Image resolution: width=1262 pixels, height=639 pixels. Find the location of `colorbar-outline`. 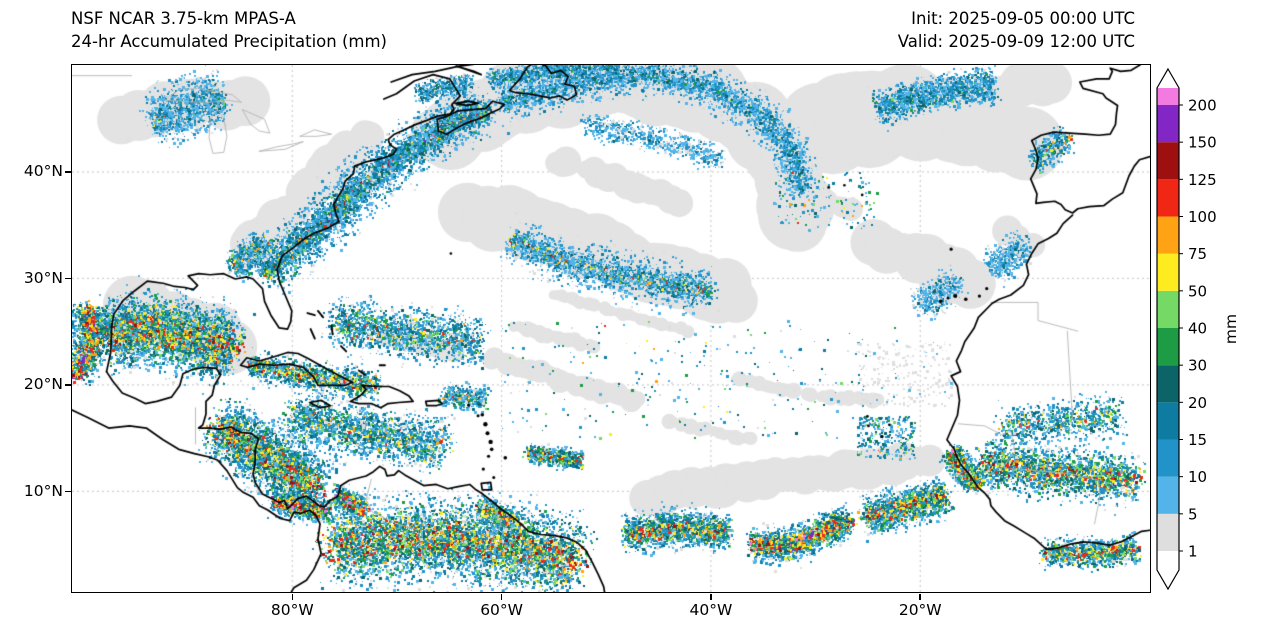

colorbar-outline is located at coordinates (1168, 329).